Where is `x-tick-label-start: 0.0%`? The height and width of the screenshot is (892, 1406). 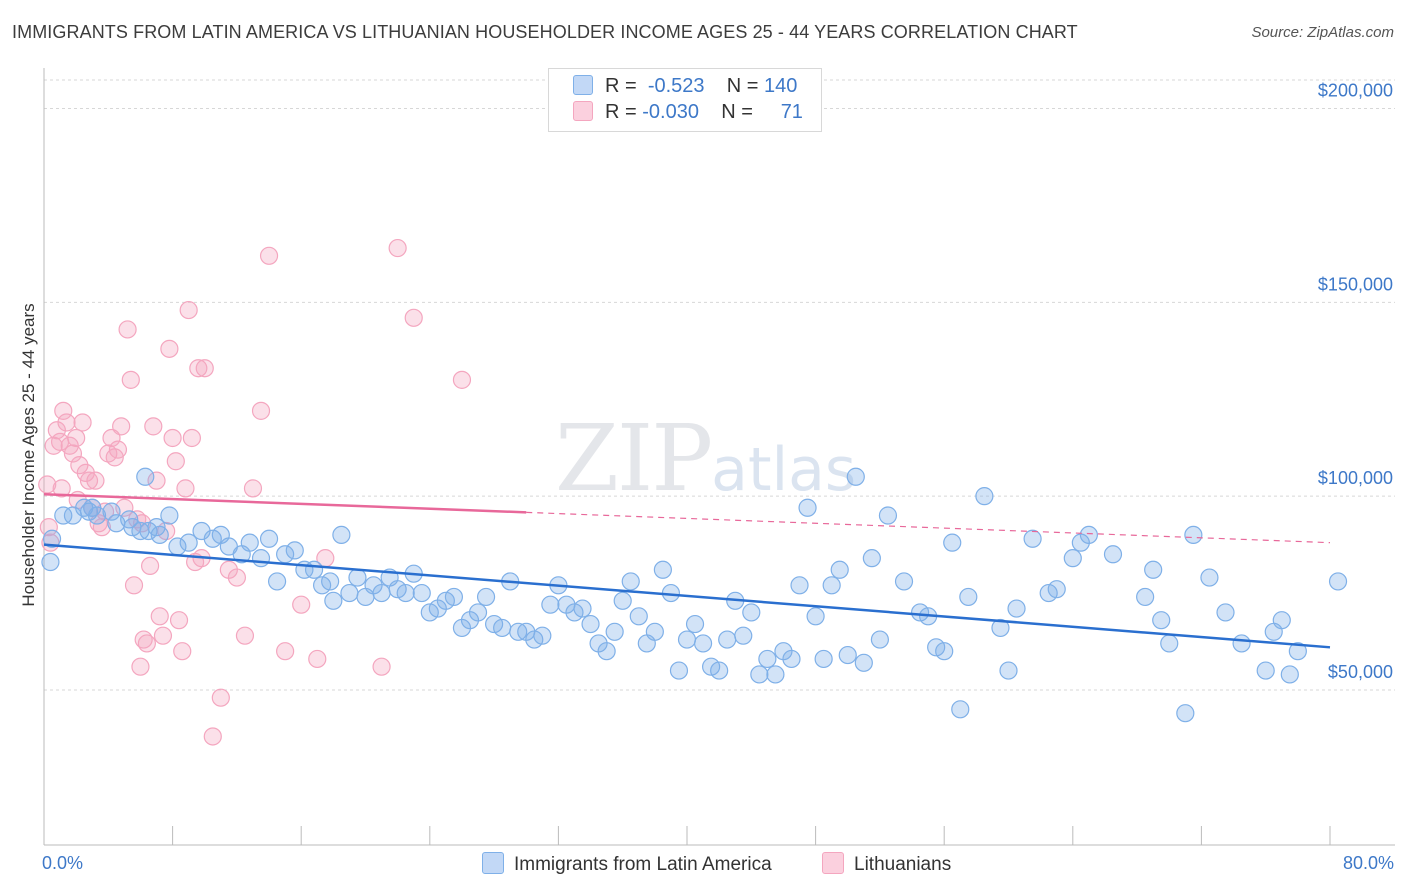 x-tick-label-start: 0.0% is located at coordinates (62, 863).